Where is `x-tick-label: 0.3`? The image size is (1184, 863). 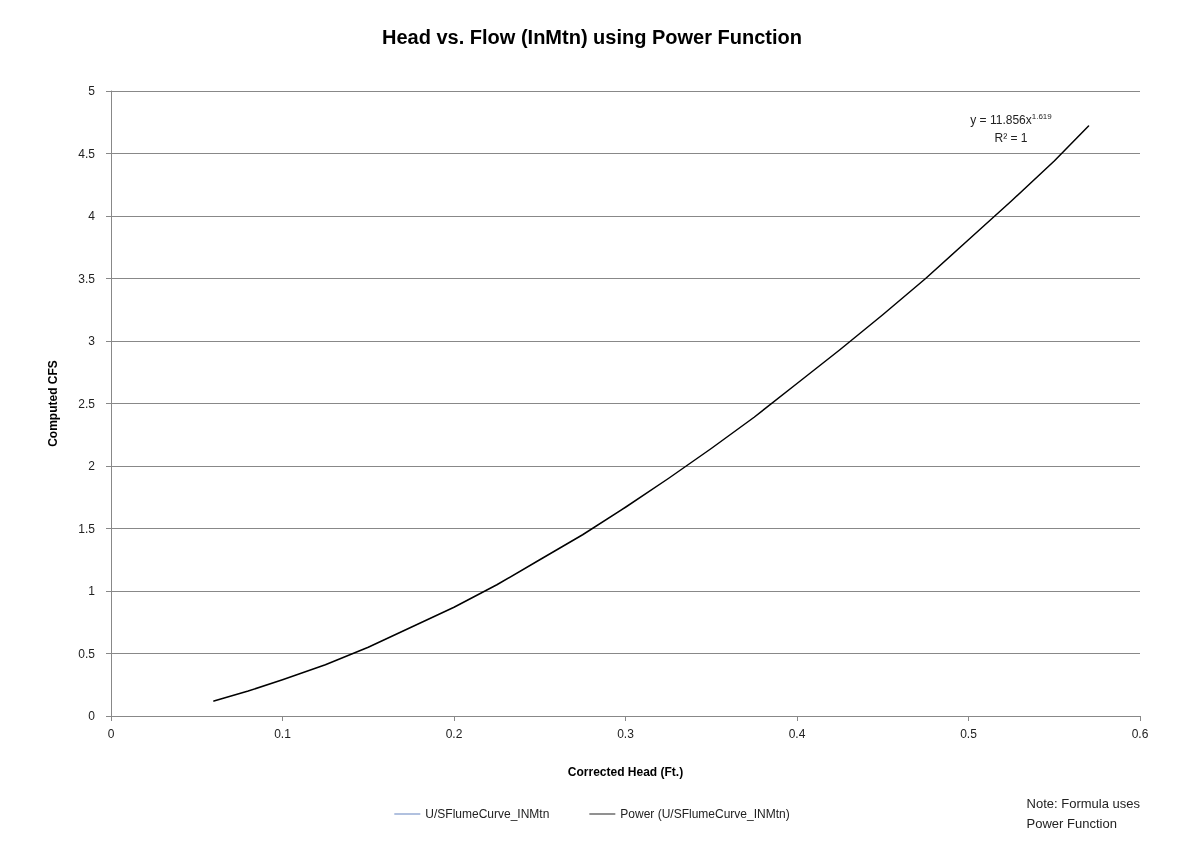 x-tick-label: 0.3 is located at coordinates (626, 734).